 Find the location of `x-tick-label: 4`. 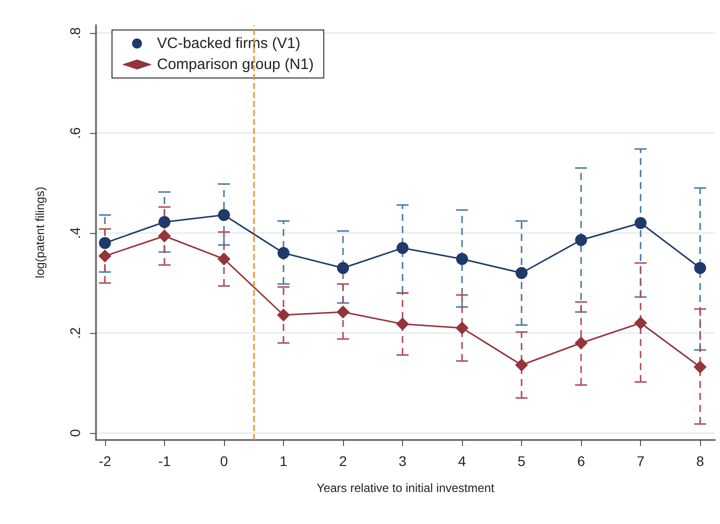

x-tick-label: 4 is located at coordinates (462, 461).